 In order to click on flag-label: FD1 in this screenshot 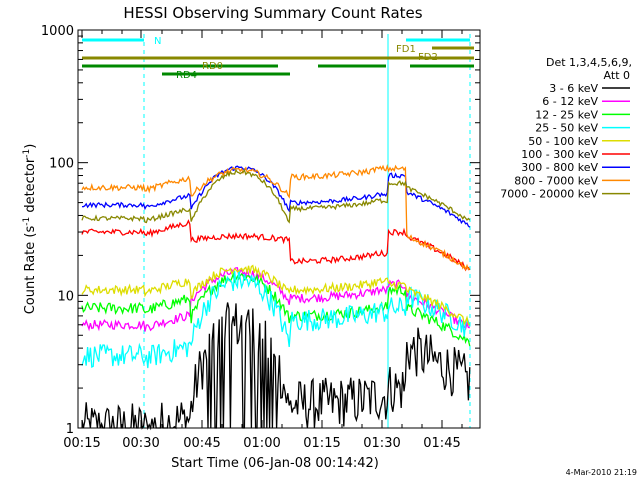, I will do `click(406, 49)`.